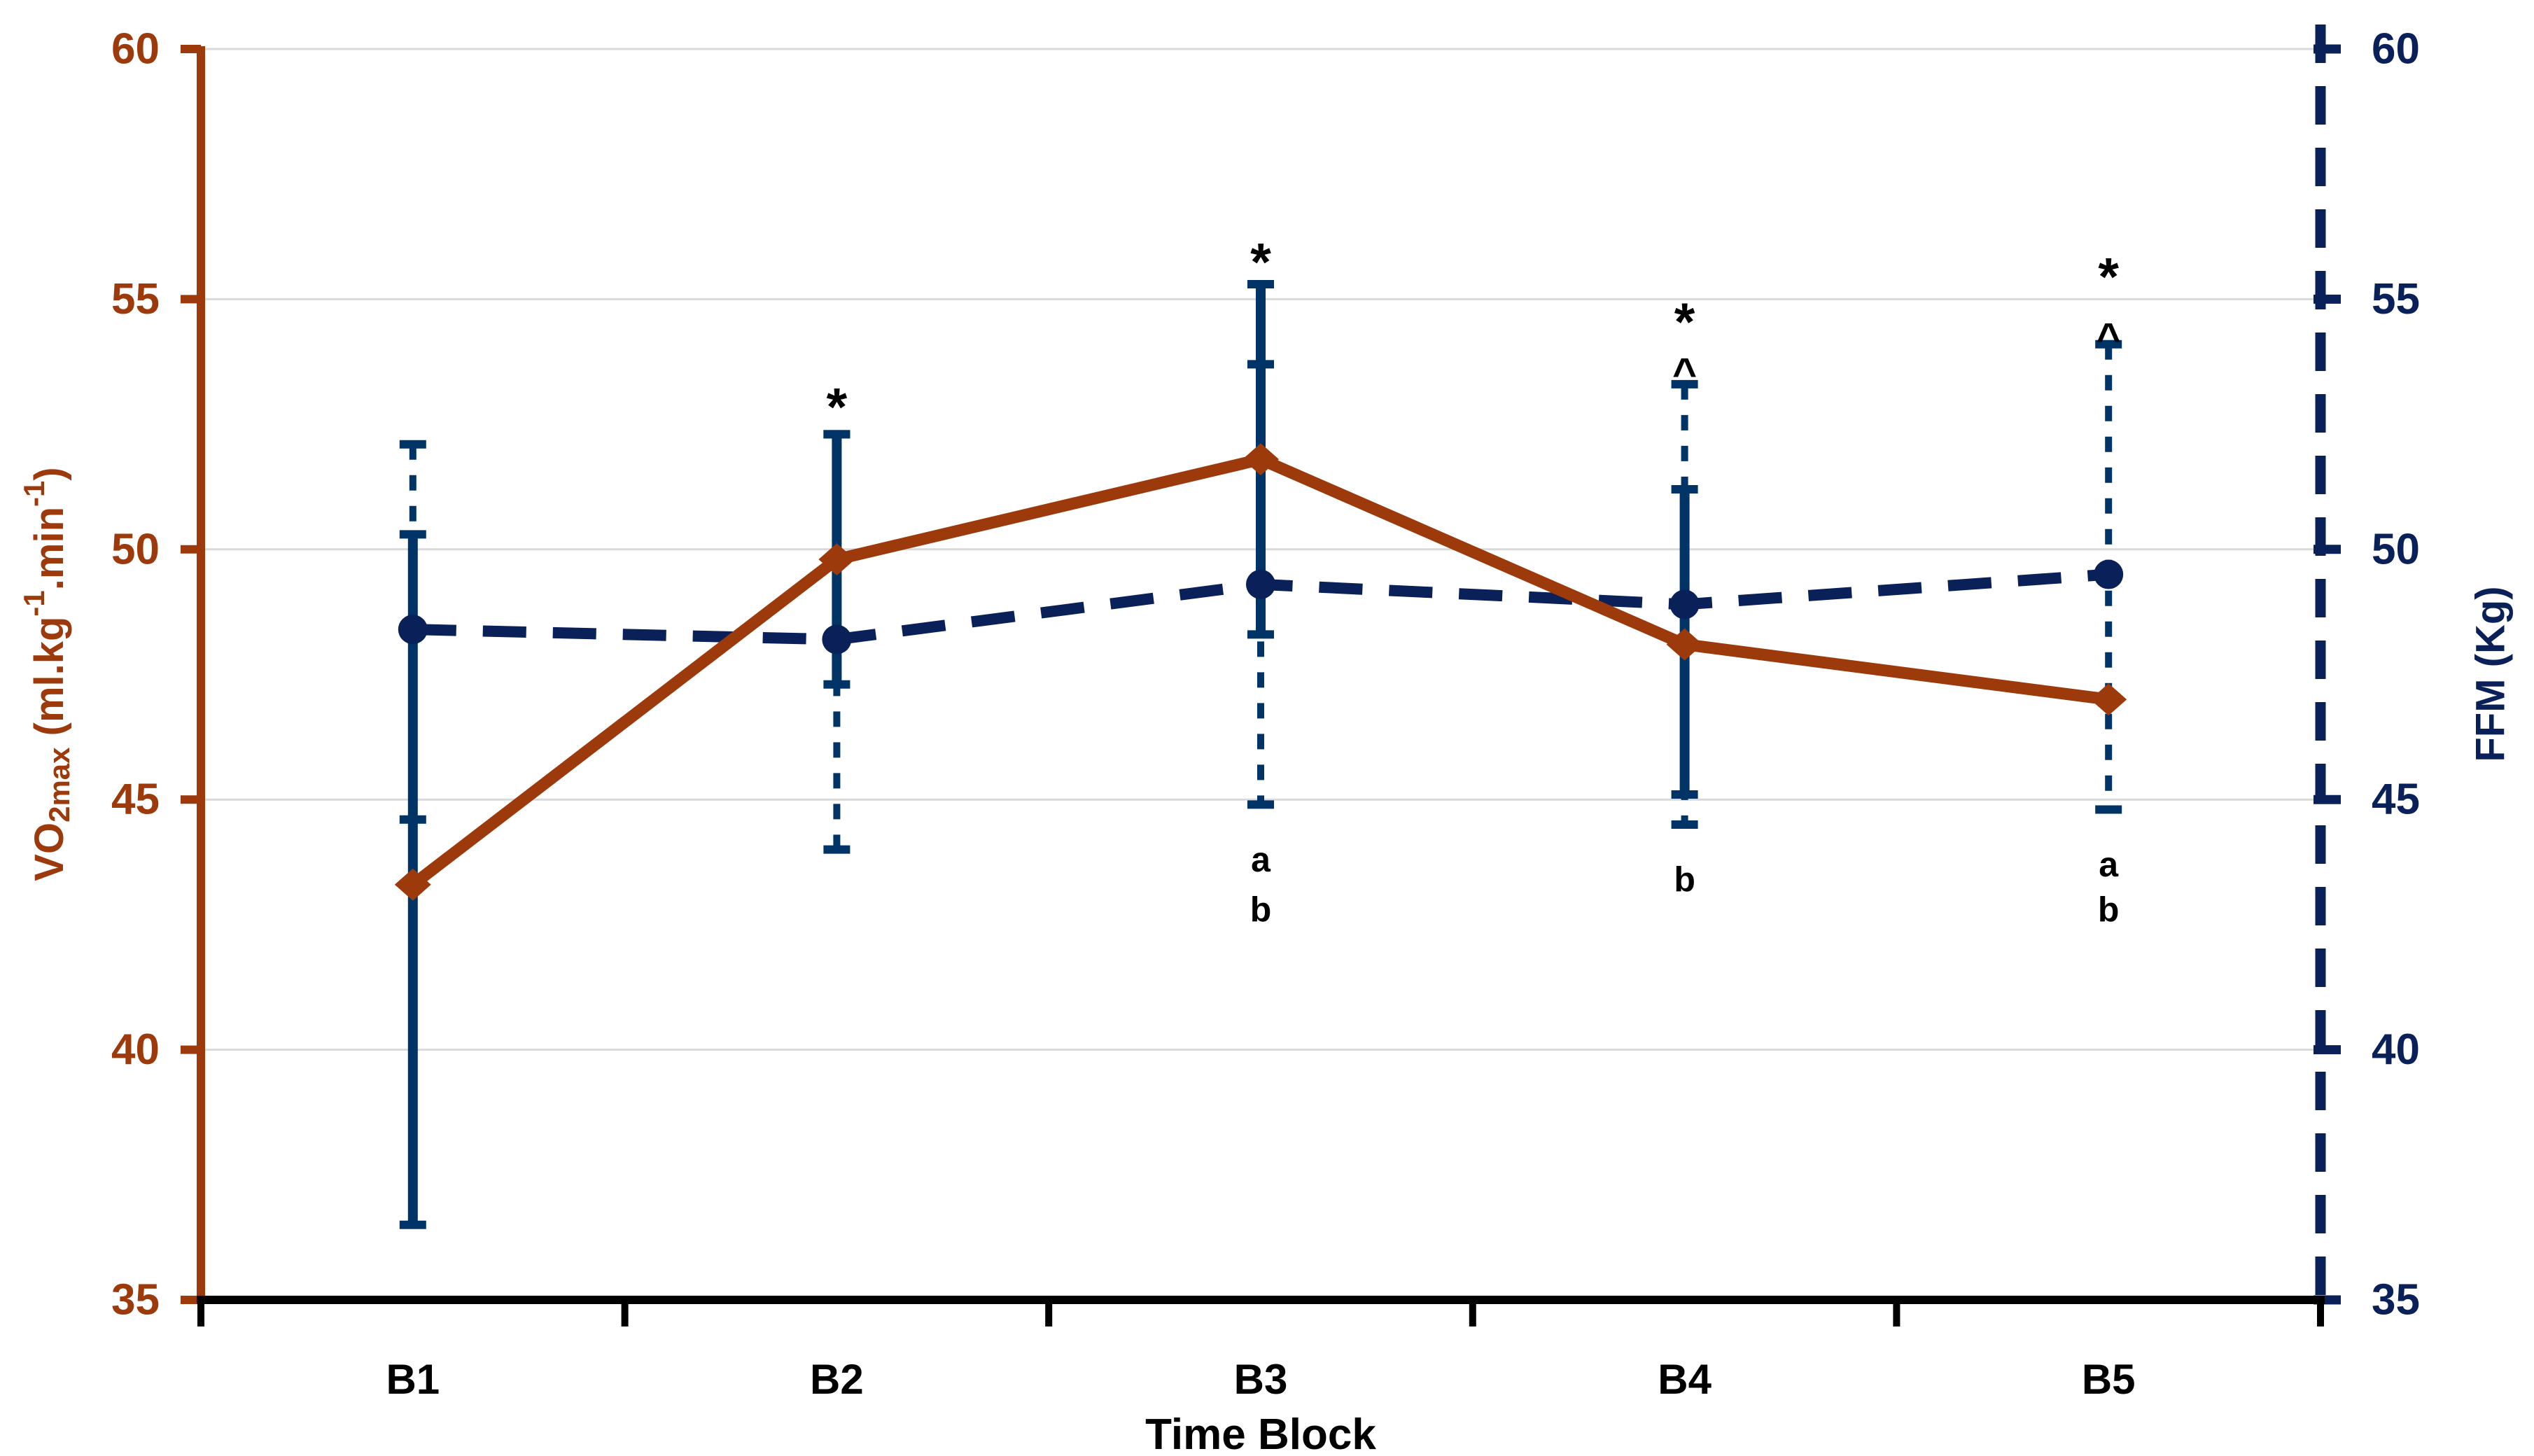 The height and width of the screenshot is (1456, 2534). I want to click on y-left-tick-label-35: 35, so click(135, 1300).